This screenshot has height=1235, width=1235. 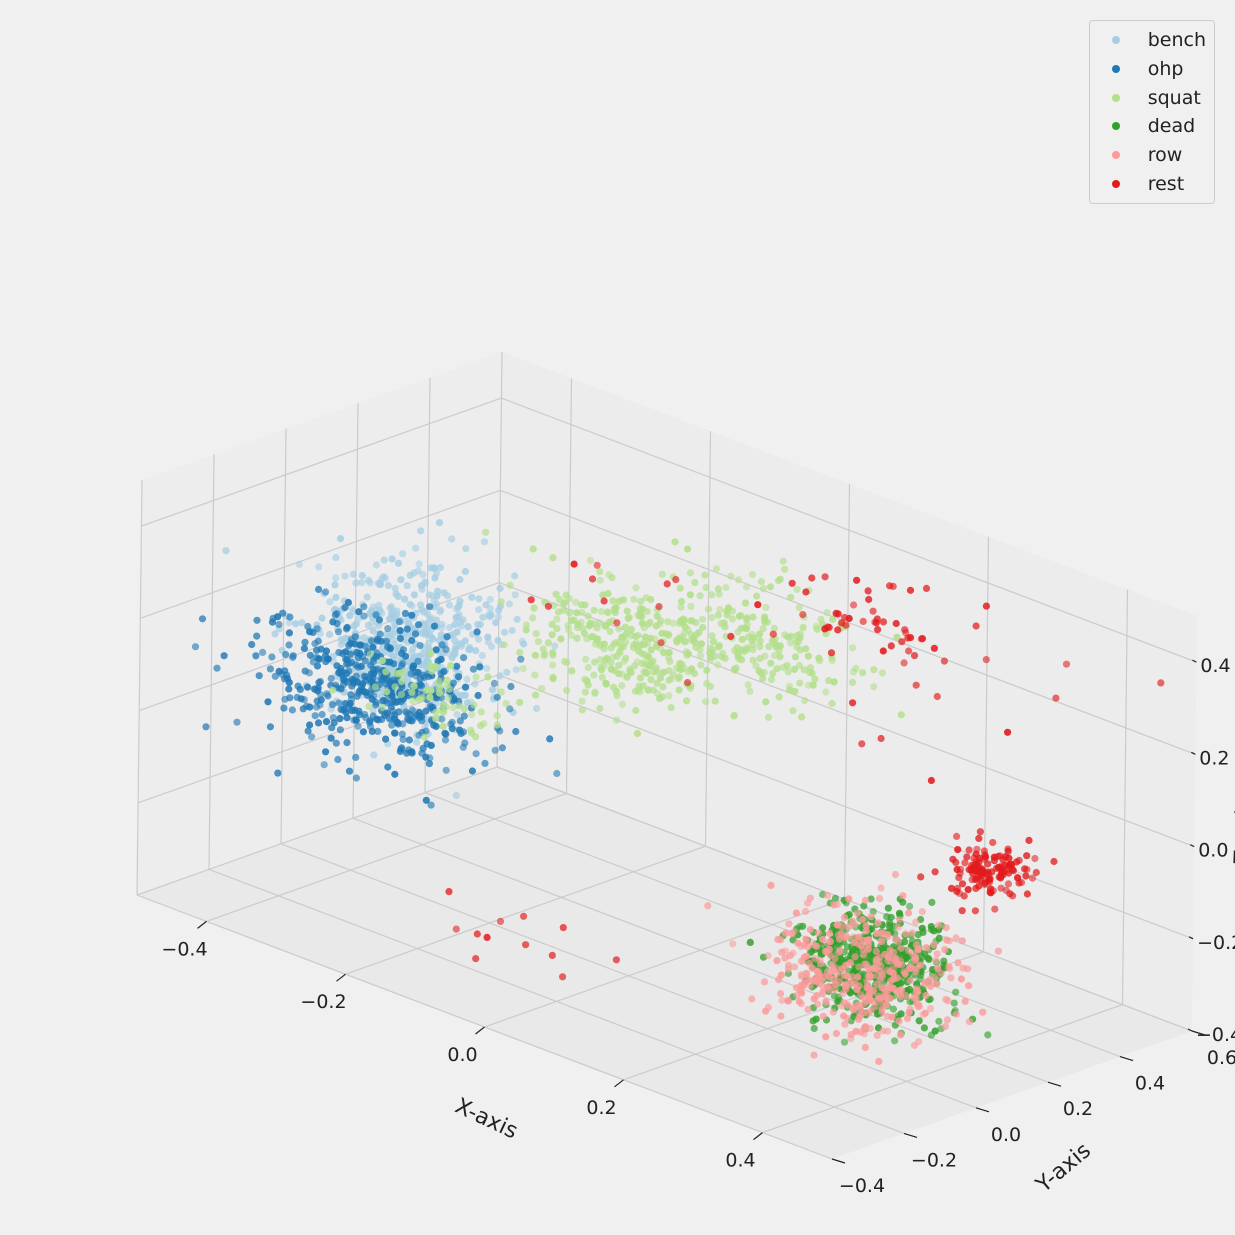 What do you see at coordinates (1115, 40) in the screenshot?
I see `legend-marker` at bounding box center [1115, 40].